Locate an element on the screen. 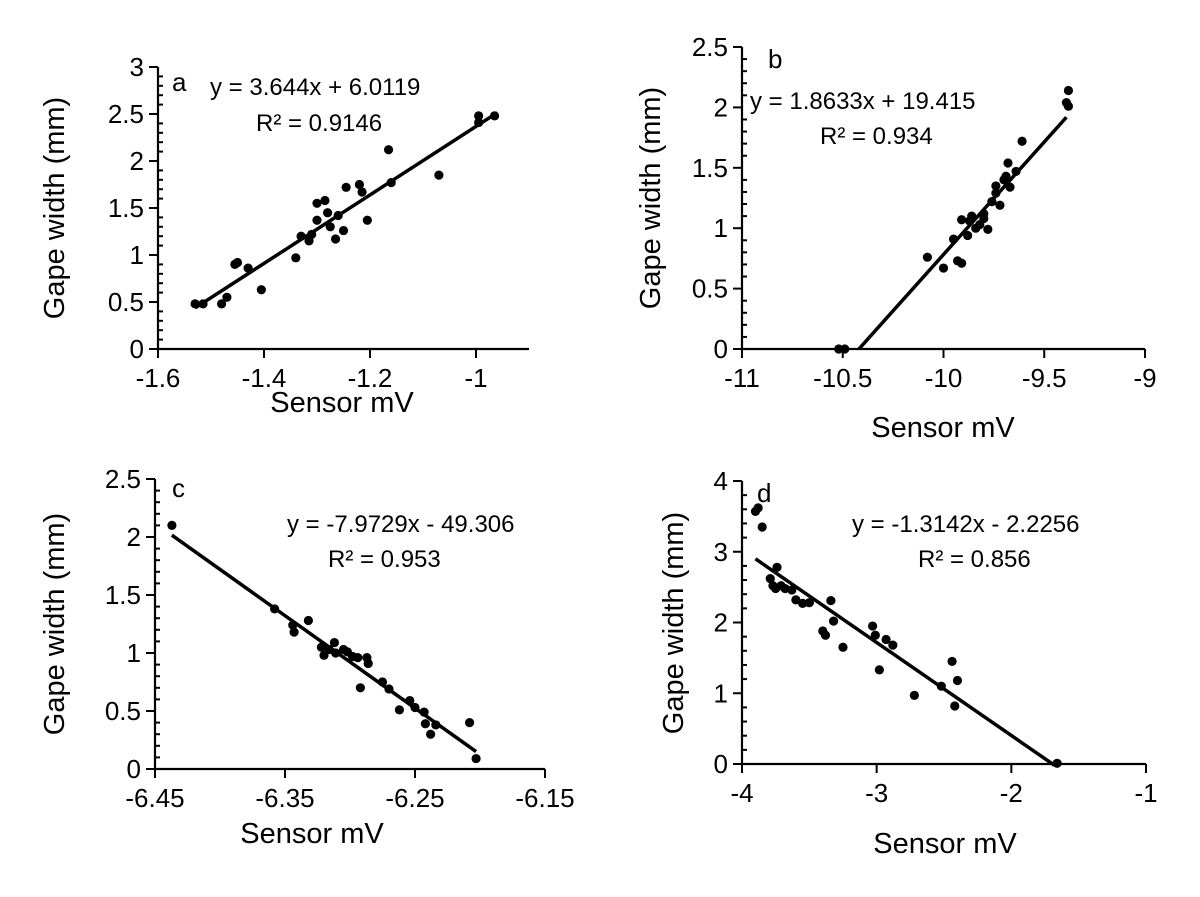  panel-d-y-tick-label: 3 is located at coordinates (721, 552).